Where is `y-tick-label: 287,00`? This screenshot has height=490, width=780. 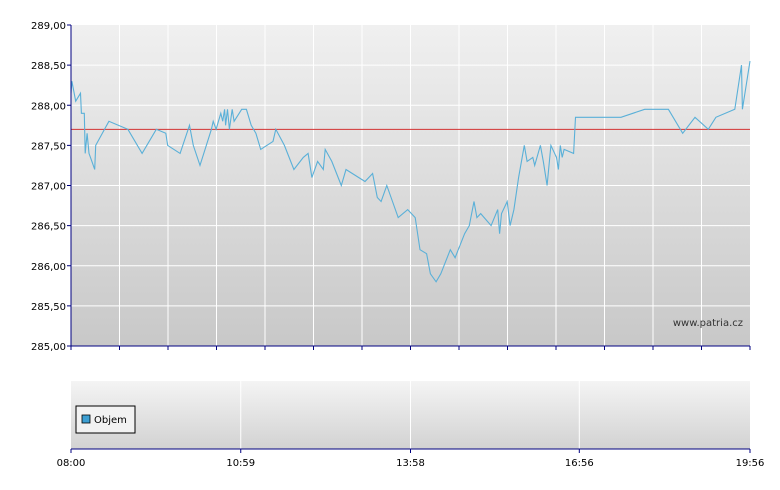
y-tick-label: 287,00 is located at coordinates (48, 187).